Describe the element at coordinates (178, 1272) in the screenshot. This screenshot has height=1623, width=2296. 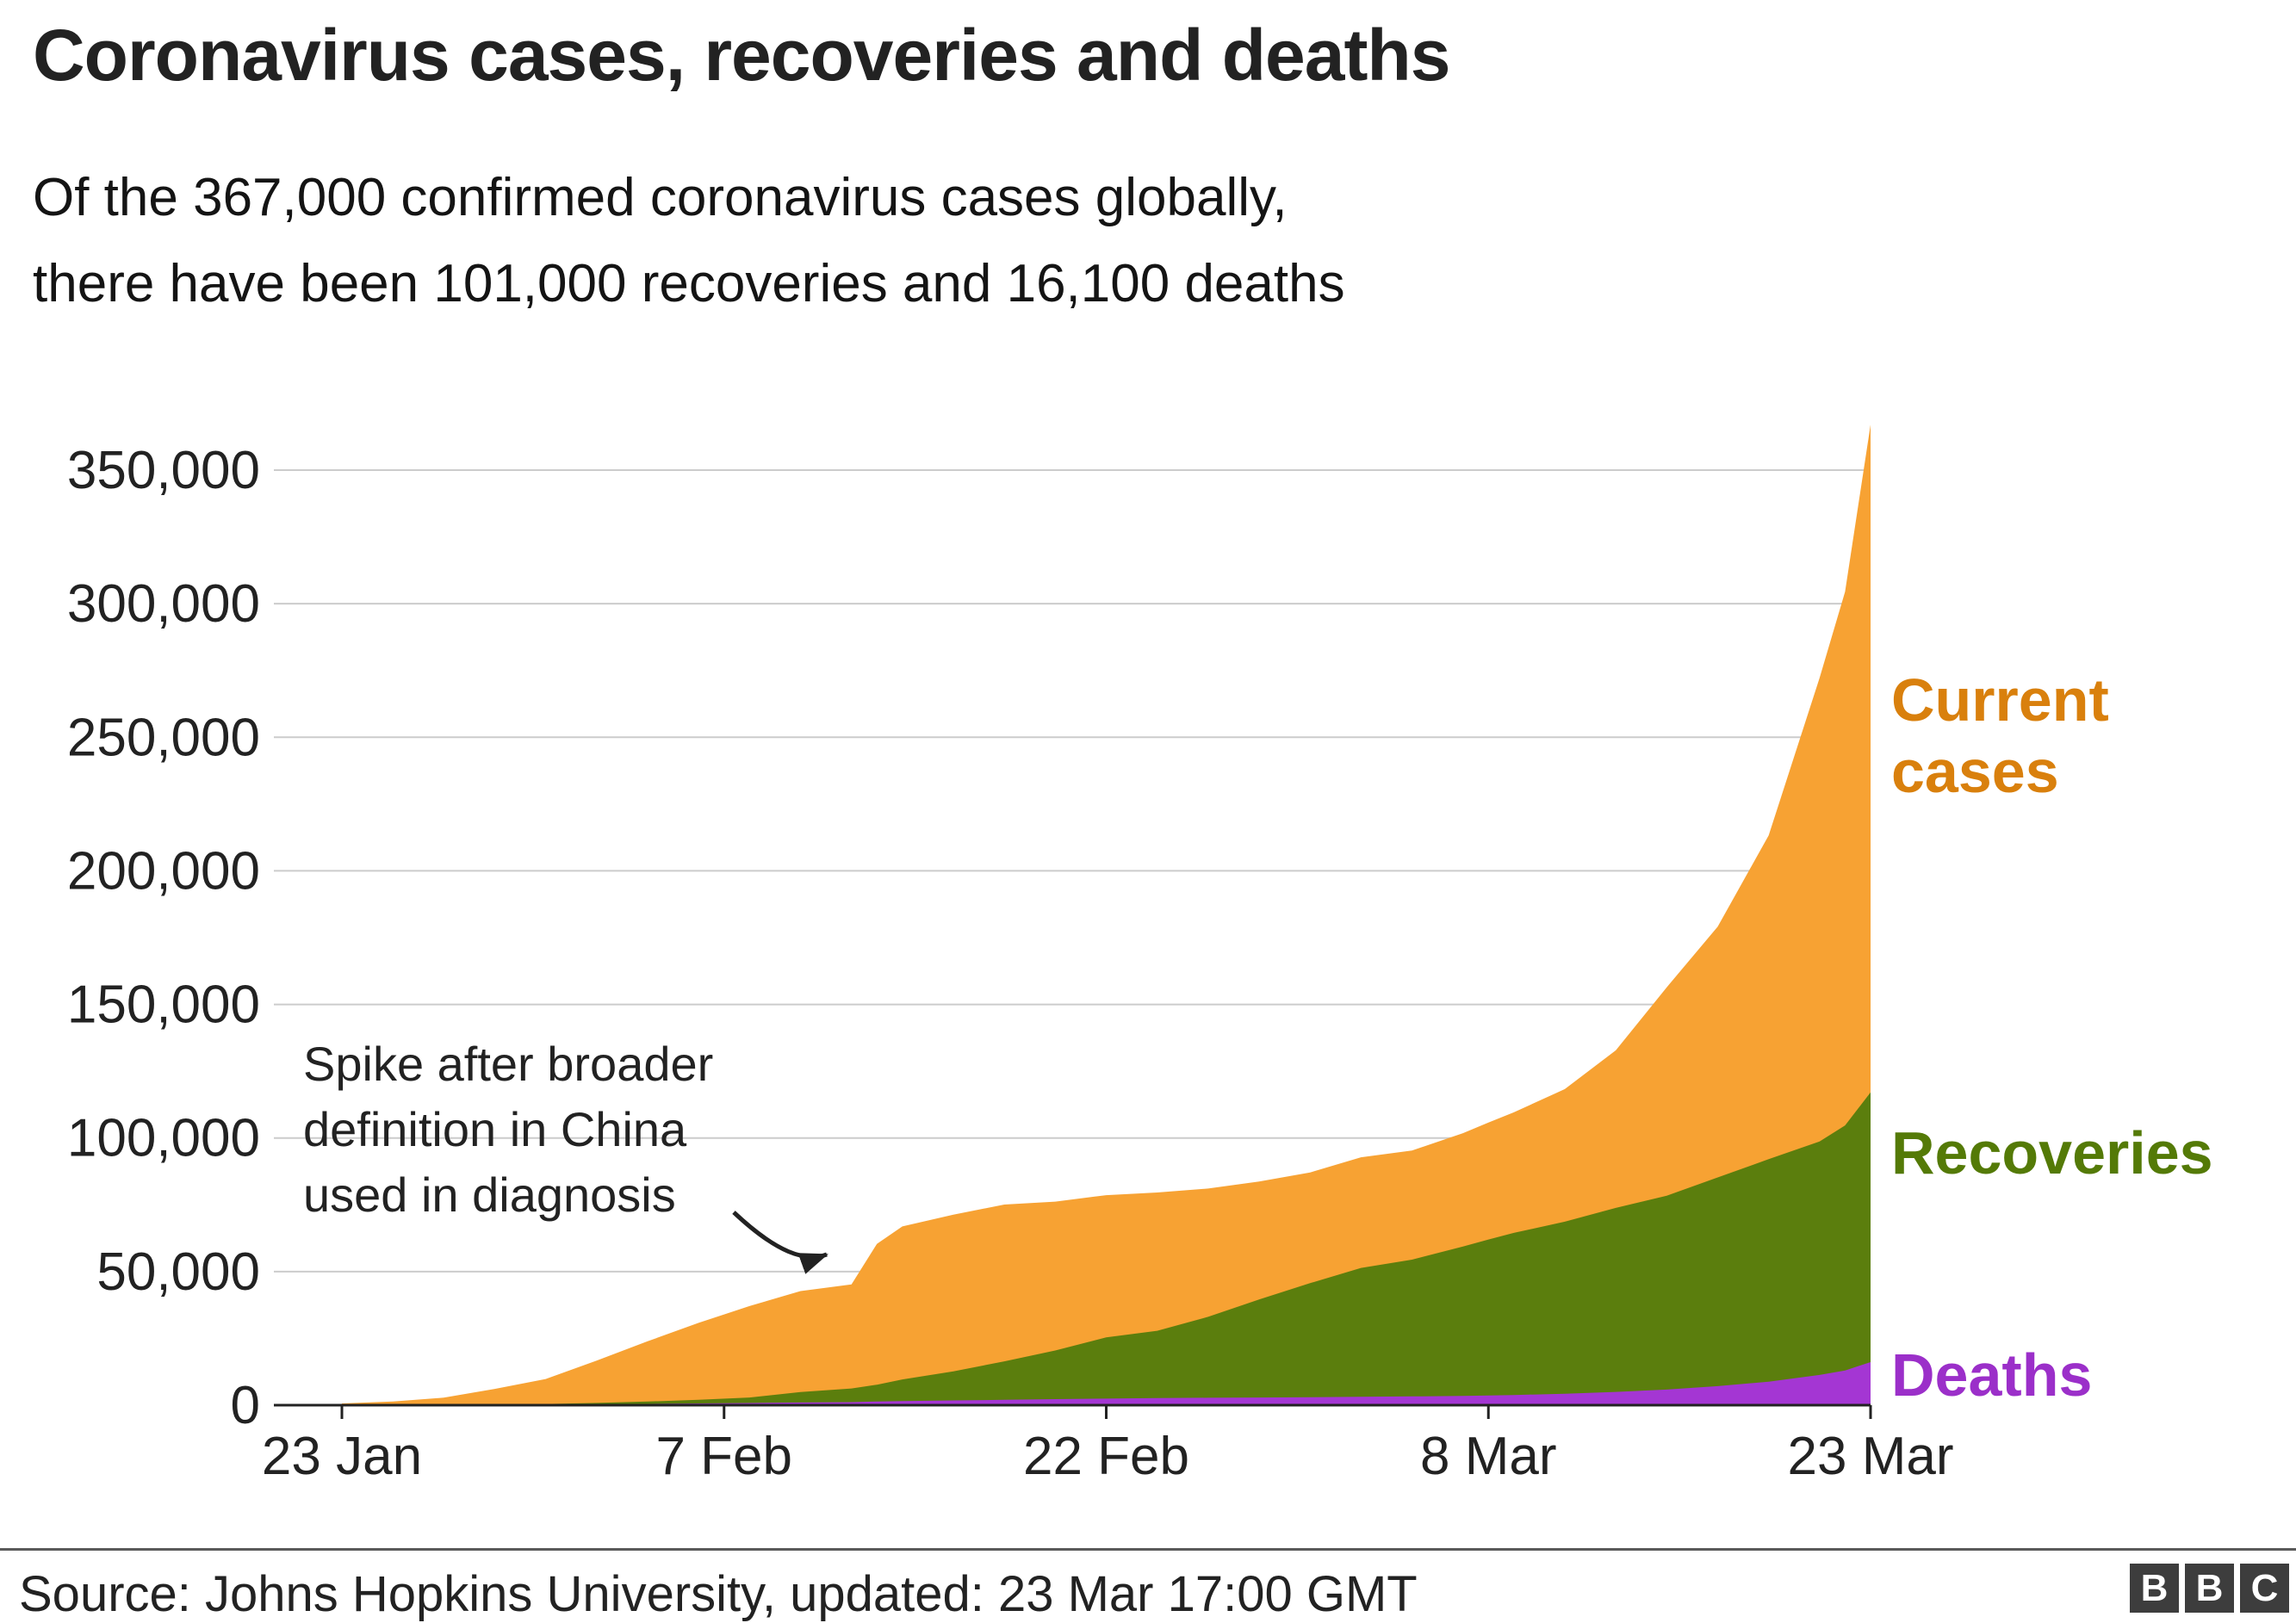
I see `y-tick-label: 50,000` at that location.